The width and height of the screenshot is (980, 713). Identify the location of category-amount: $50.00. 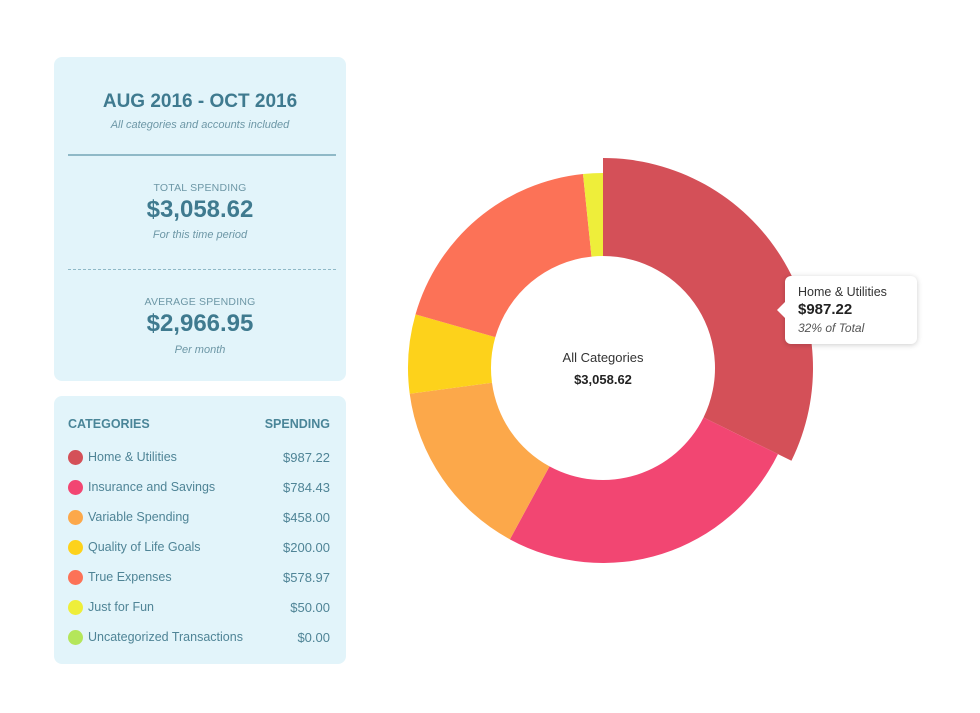
(310, 607).